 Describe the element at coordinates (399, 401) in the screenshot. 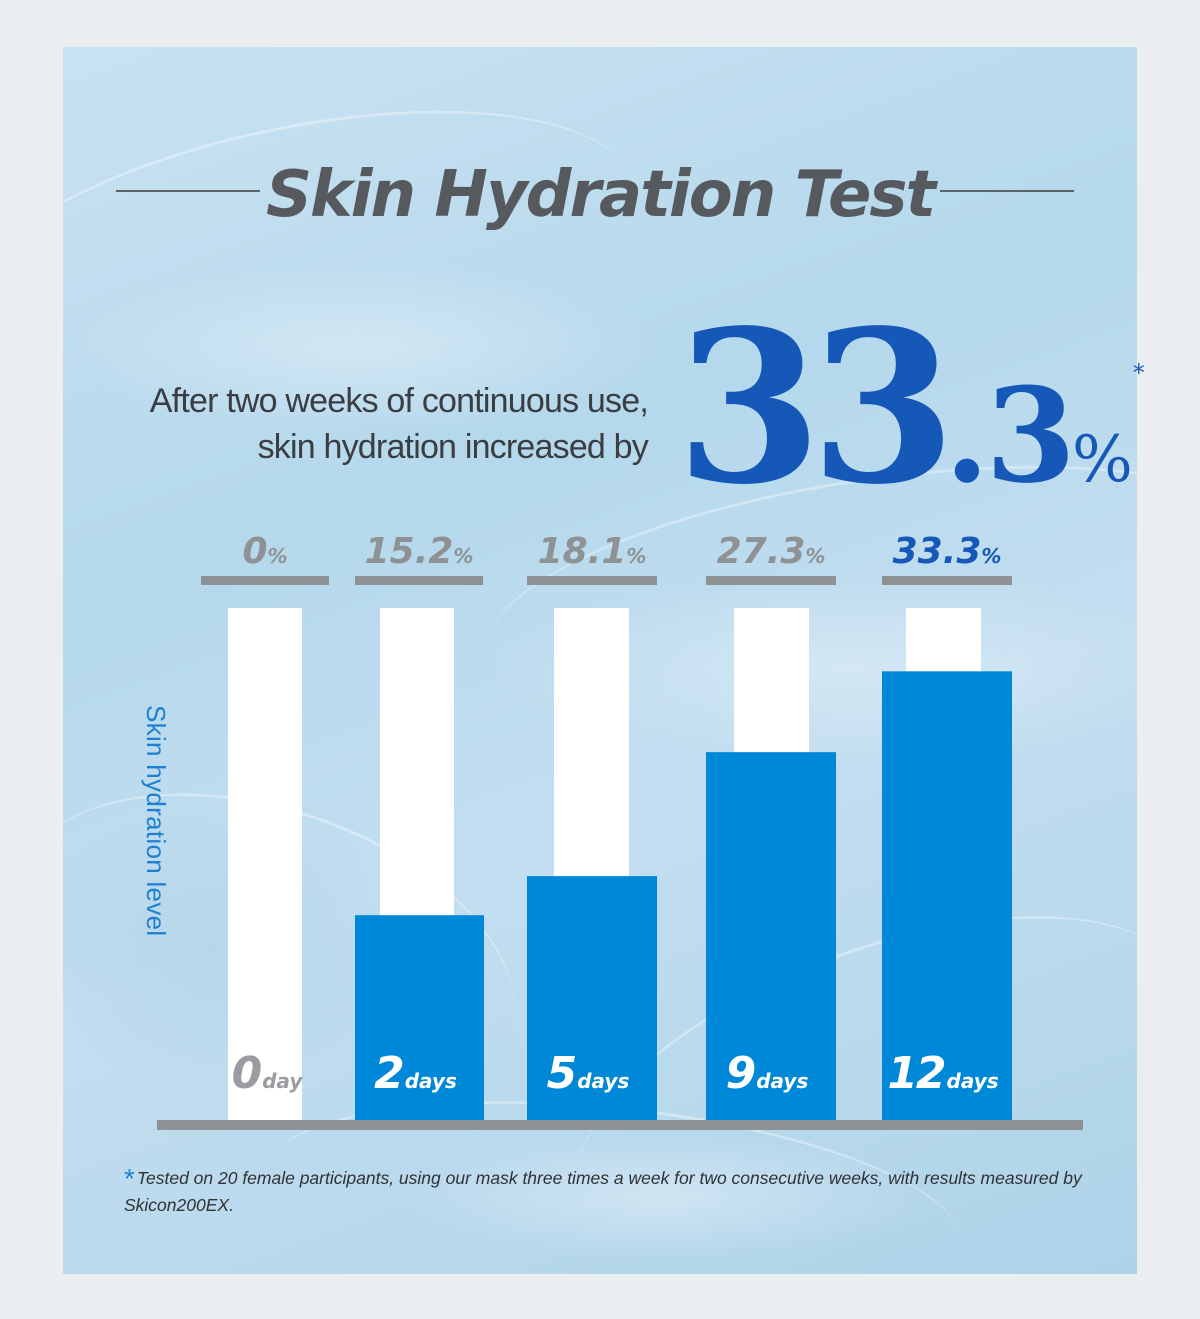

I see `headline-line-1: After two weeks of continuous use,` at that location.